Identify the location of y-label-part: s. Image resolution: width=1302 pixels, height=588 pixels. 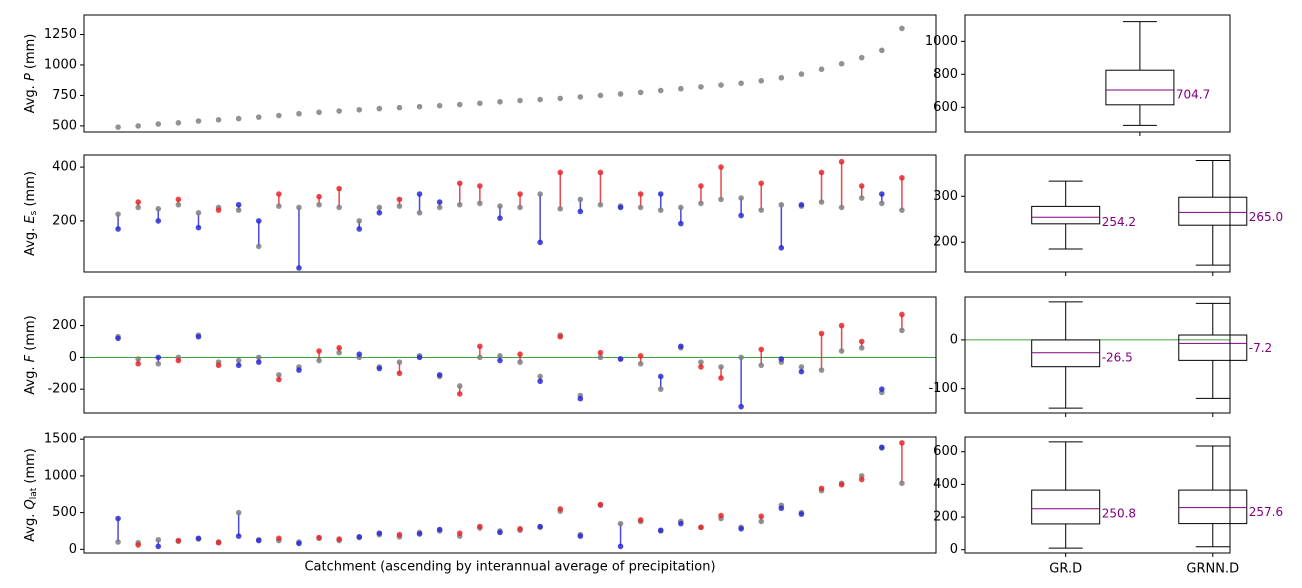
(34, 212).